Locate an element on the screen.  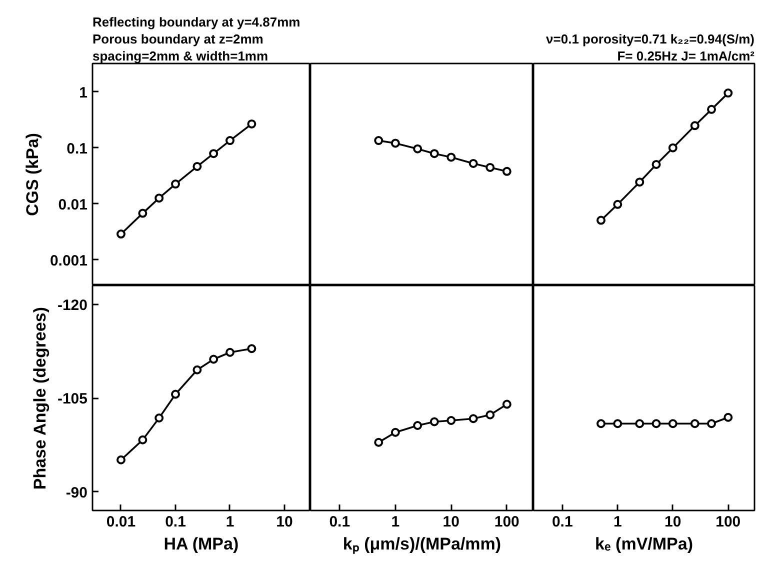
annotation: F= 0.25Hz J= 1mA/cm² is located at coordinates (686, 56).